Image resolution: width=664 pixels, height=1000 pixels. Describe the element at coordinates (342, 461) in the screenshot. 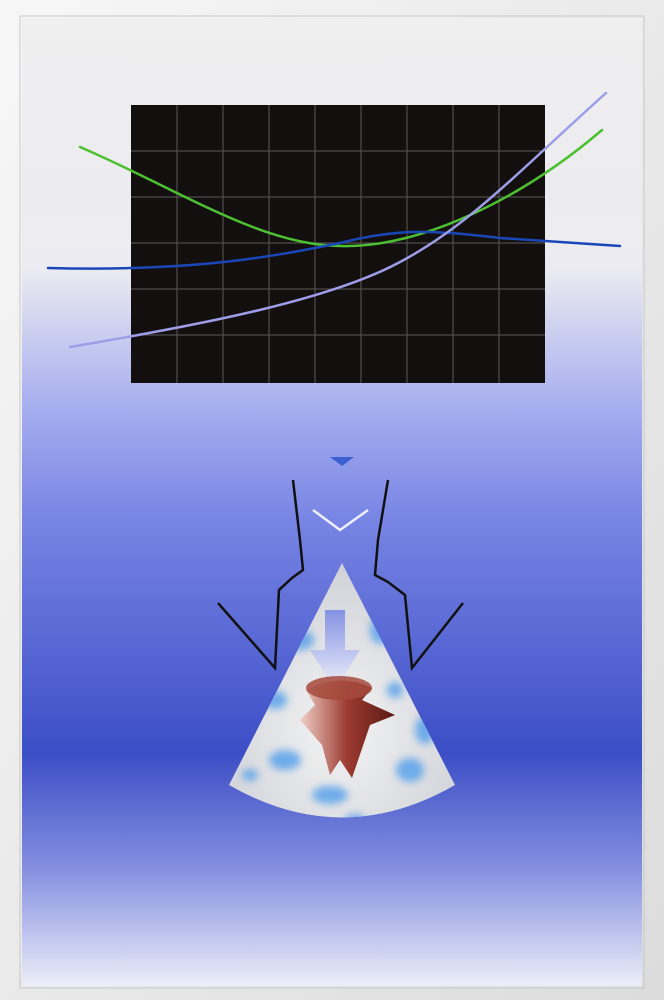

I see `marker-triangle` at that location.